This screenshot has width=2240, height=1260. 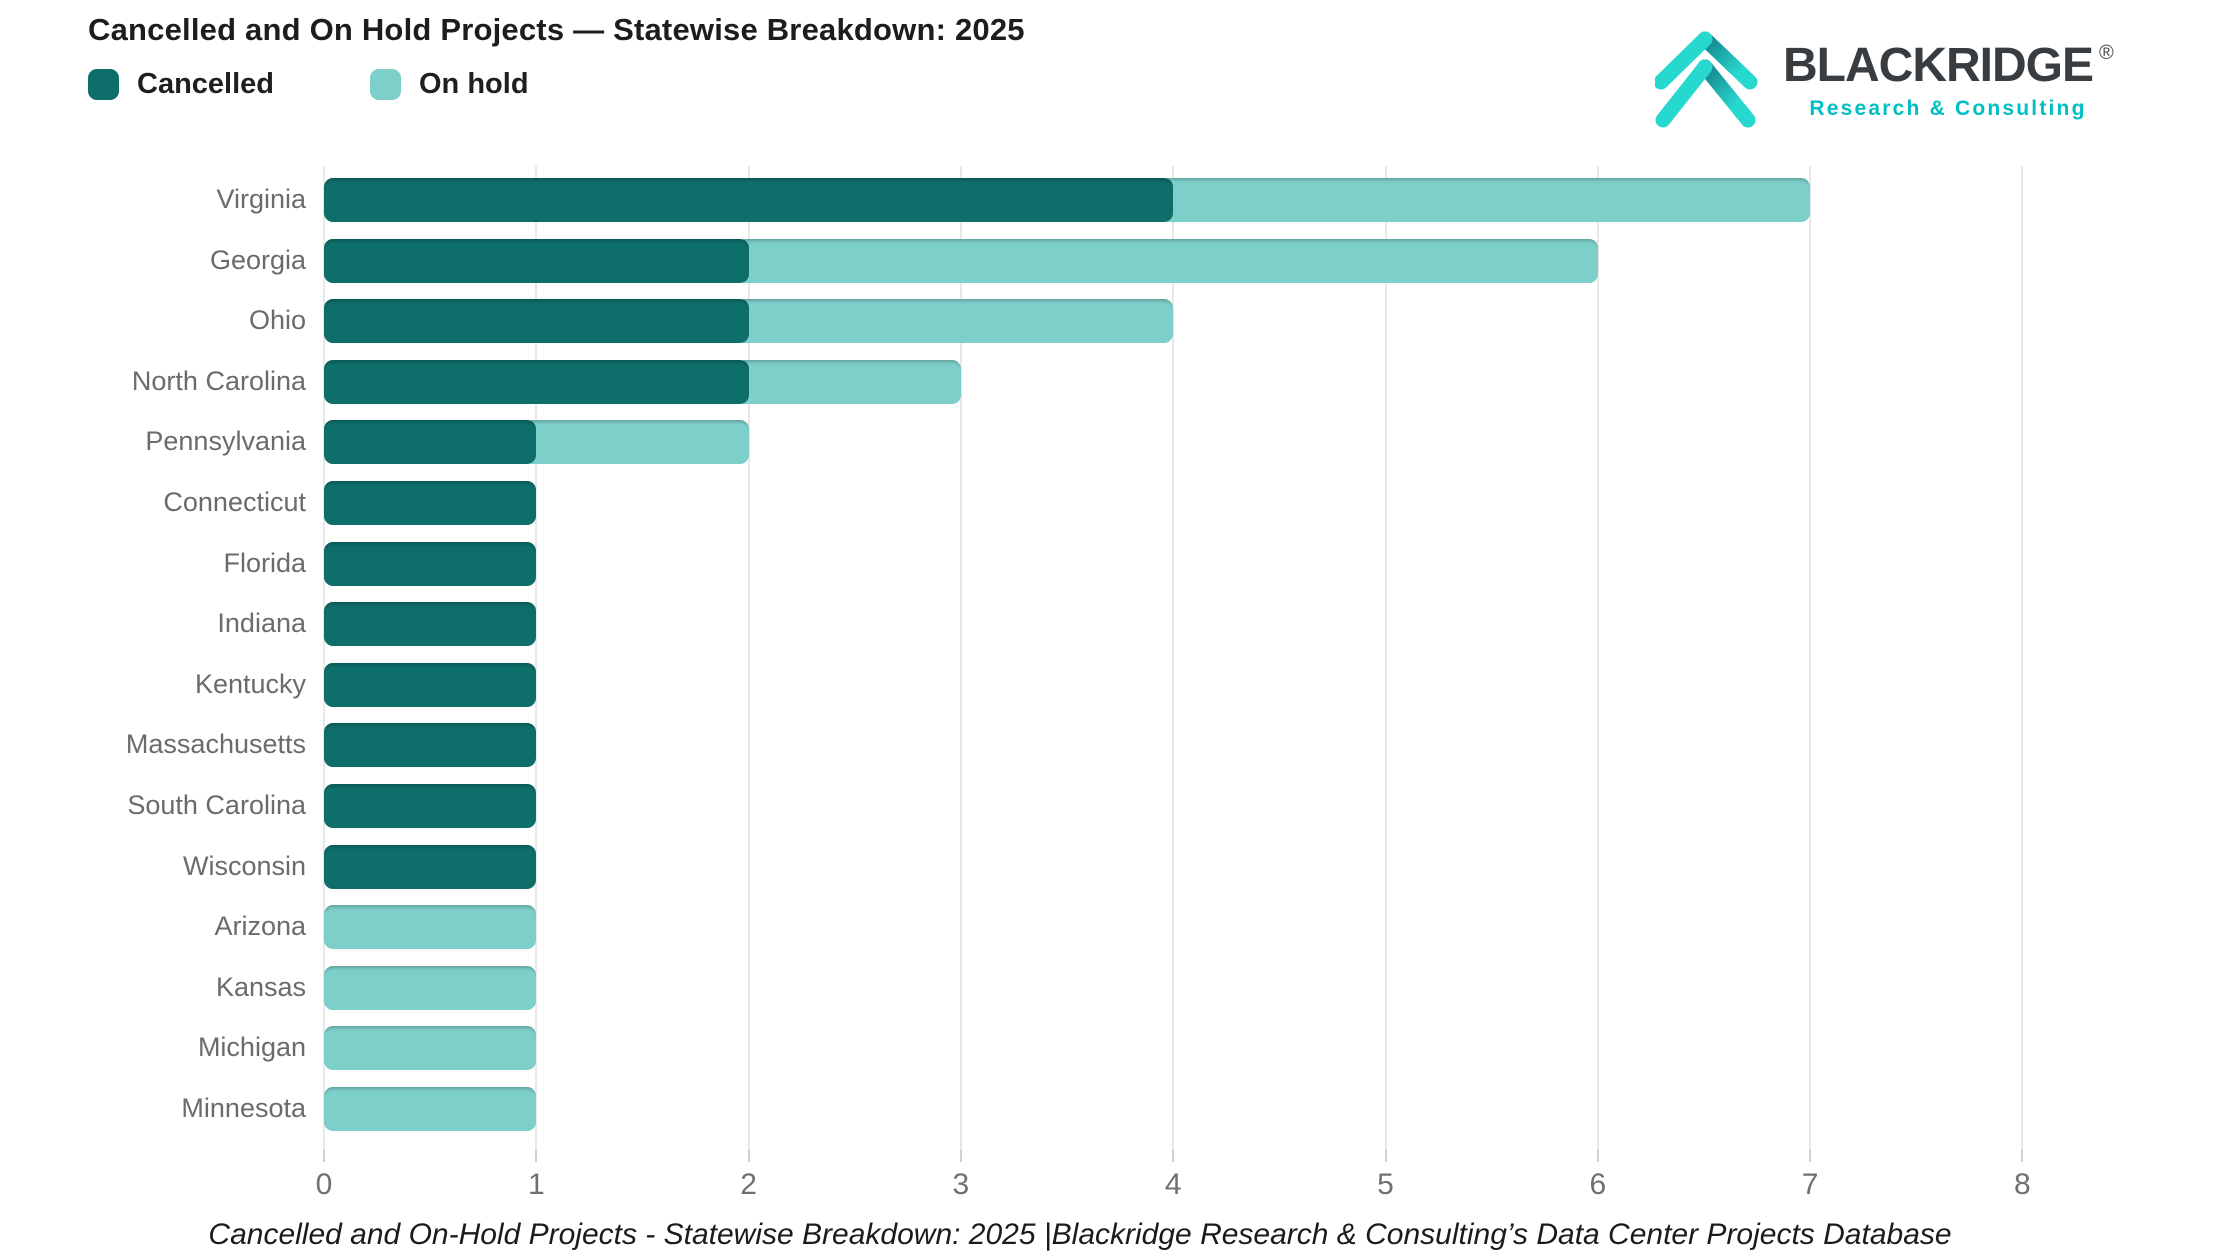 I want to click on bar-cancelled-kentucky, so click(x=430, y=684).